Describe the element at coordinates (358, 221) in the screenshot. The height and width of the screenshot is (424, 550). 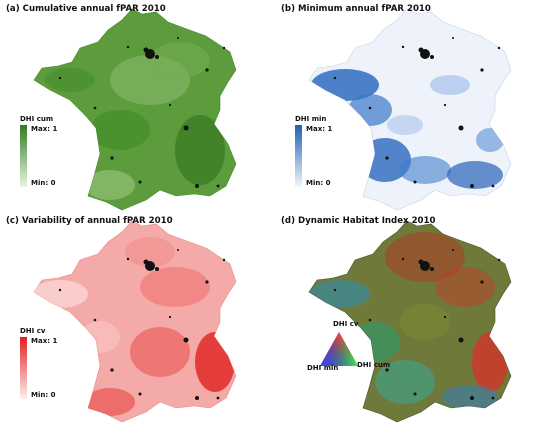
I see `panel-title: (d) Dynamic Habitat Index 2010` at that location.